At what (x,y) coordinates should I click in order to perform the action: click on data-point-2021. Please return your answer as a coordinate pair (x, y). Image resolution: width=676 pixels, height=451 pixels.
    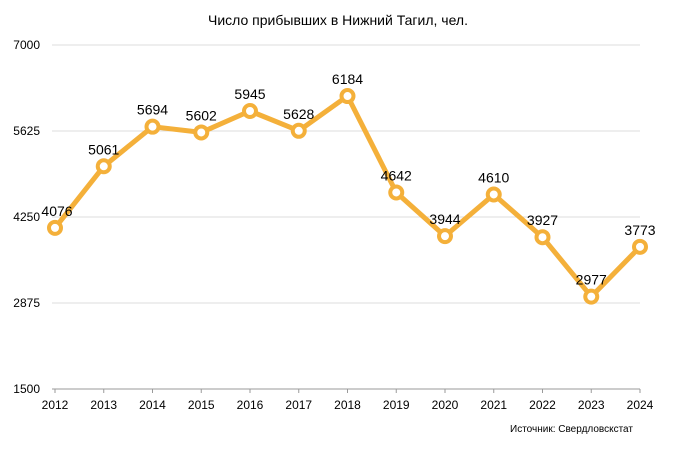
    Looking at the image, I should click on (493, 194).